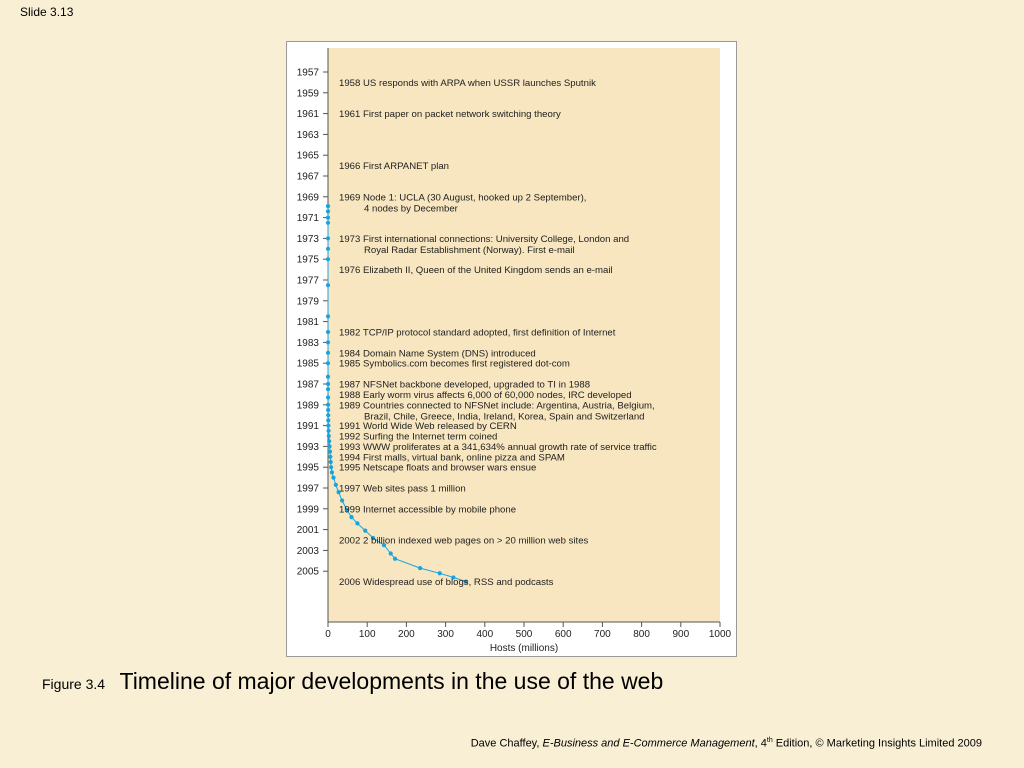 The width and height of the screenshot is (1024, 768). I want to click on timeline-event-label: 1997 Web sites pass 1 million, so click(402, 489).